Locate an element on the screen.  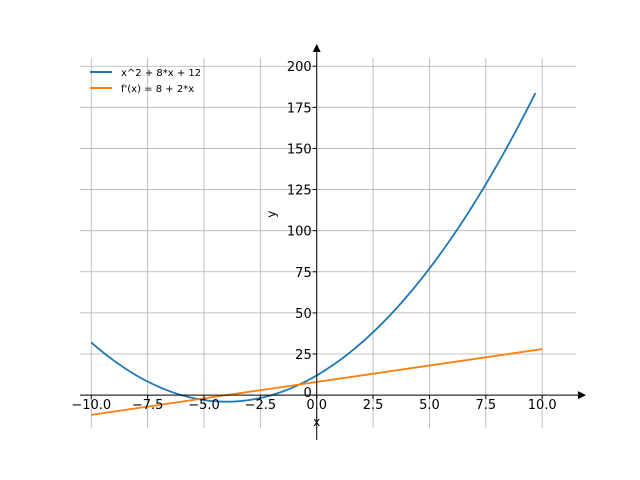
x-axis-arrow-icon is located at coordinates (582, 395).